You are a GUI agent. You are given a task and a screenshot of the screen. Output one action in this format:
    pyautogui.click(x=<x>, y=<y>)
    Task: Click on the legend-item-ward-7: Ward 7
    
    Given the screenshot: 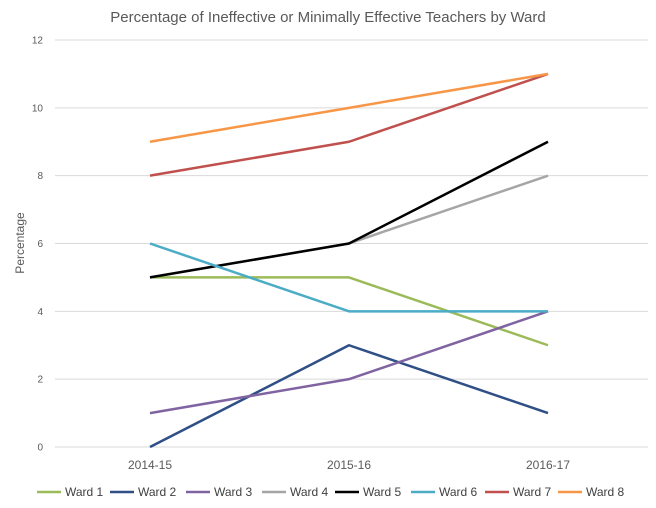 What is the action you would take?
    pyautogui.click(x=518, y=492)
    